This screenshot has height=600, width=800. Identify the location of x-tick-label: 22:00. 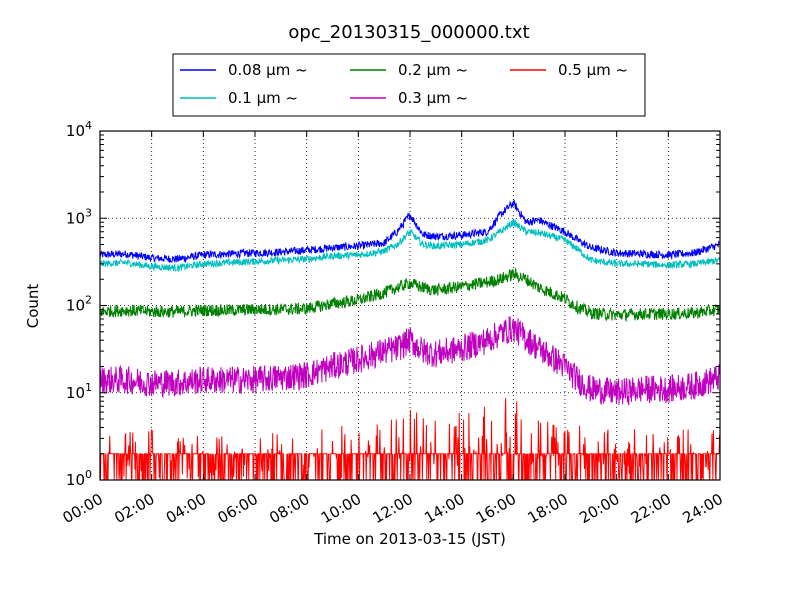
(651, 508).